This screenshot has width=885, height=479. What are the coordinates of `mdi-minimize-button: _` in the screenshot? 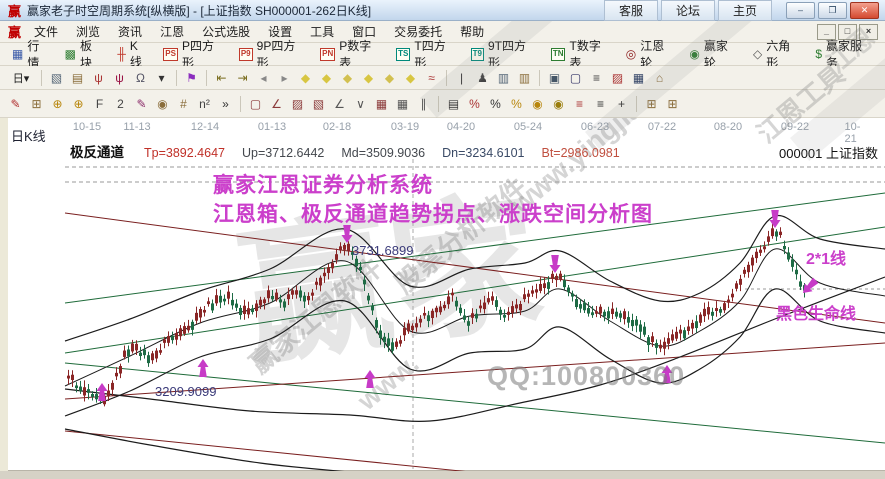 It's located at (826, 31).